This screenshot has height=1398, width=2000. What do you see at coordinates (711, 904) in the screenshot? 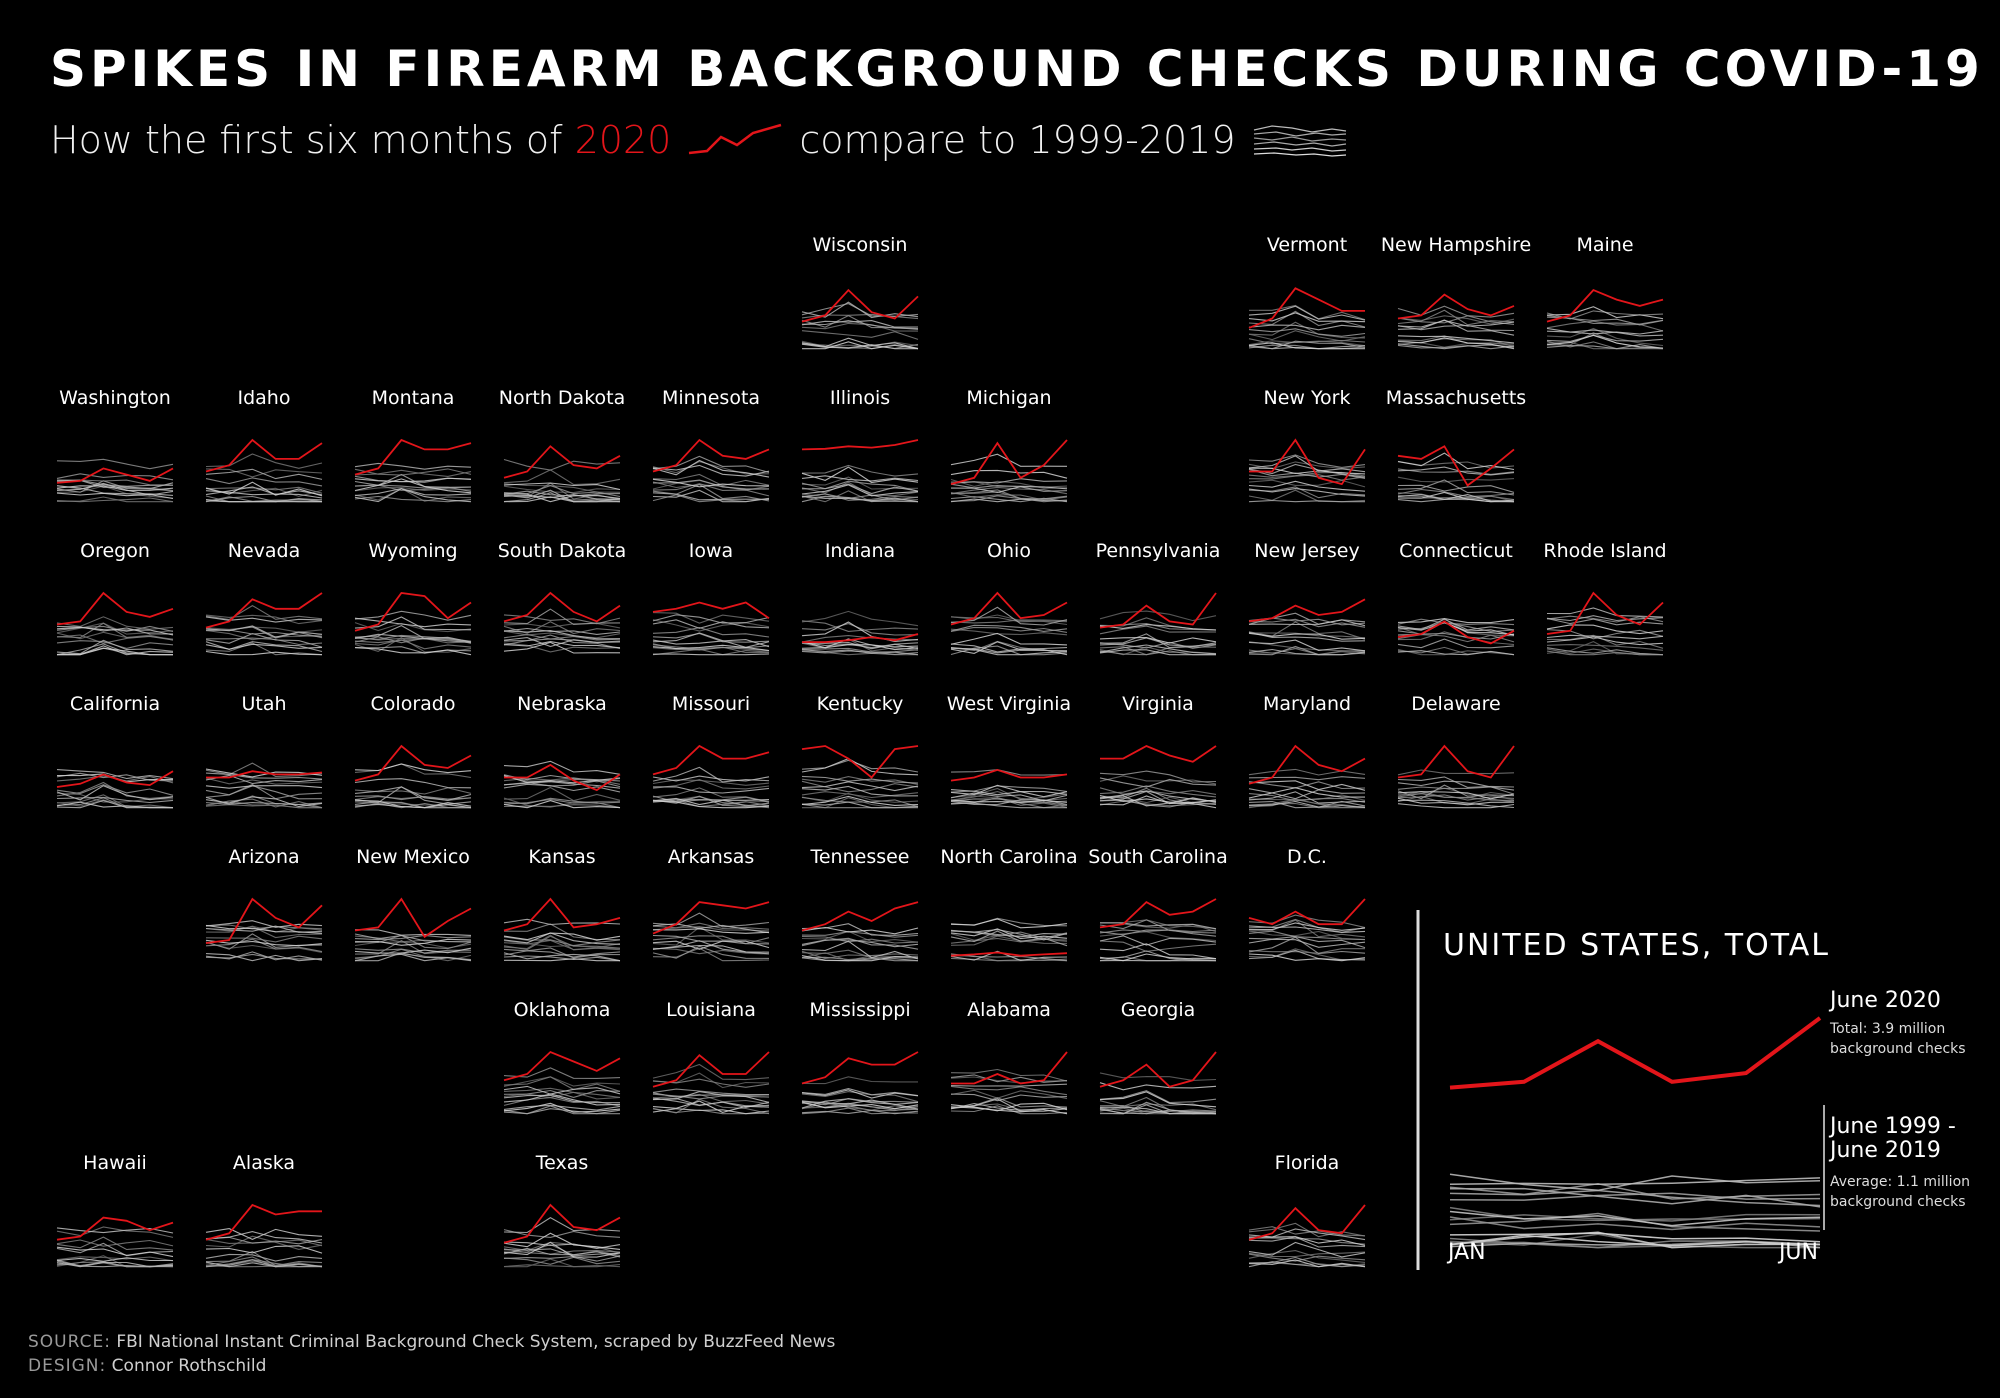
I see `state-arkansas: Arkansas` at bounding box center [711, 904].